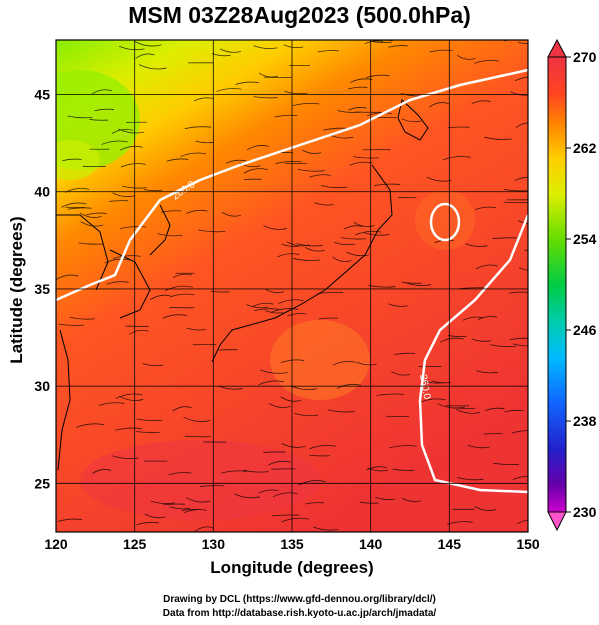  What do you see at coordinates (572, 285) in the screenshot?
I see `colorbar: 270 262 254 246 238 230` at bounding box center [572, 285].